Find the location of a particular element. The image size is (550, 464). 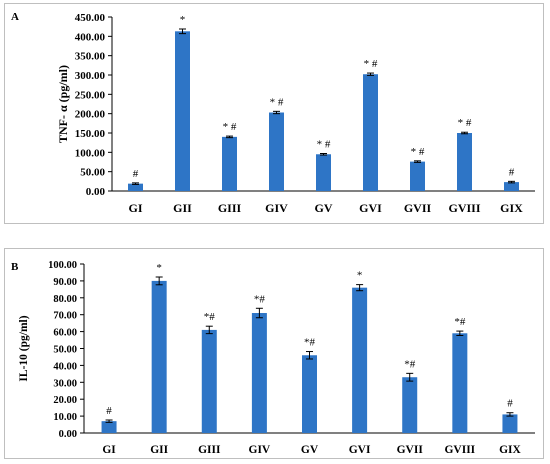

y-tick-label: 70.00 is located at coordinates (65, 316).